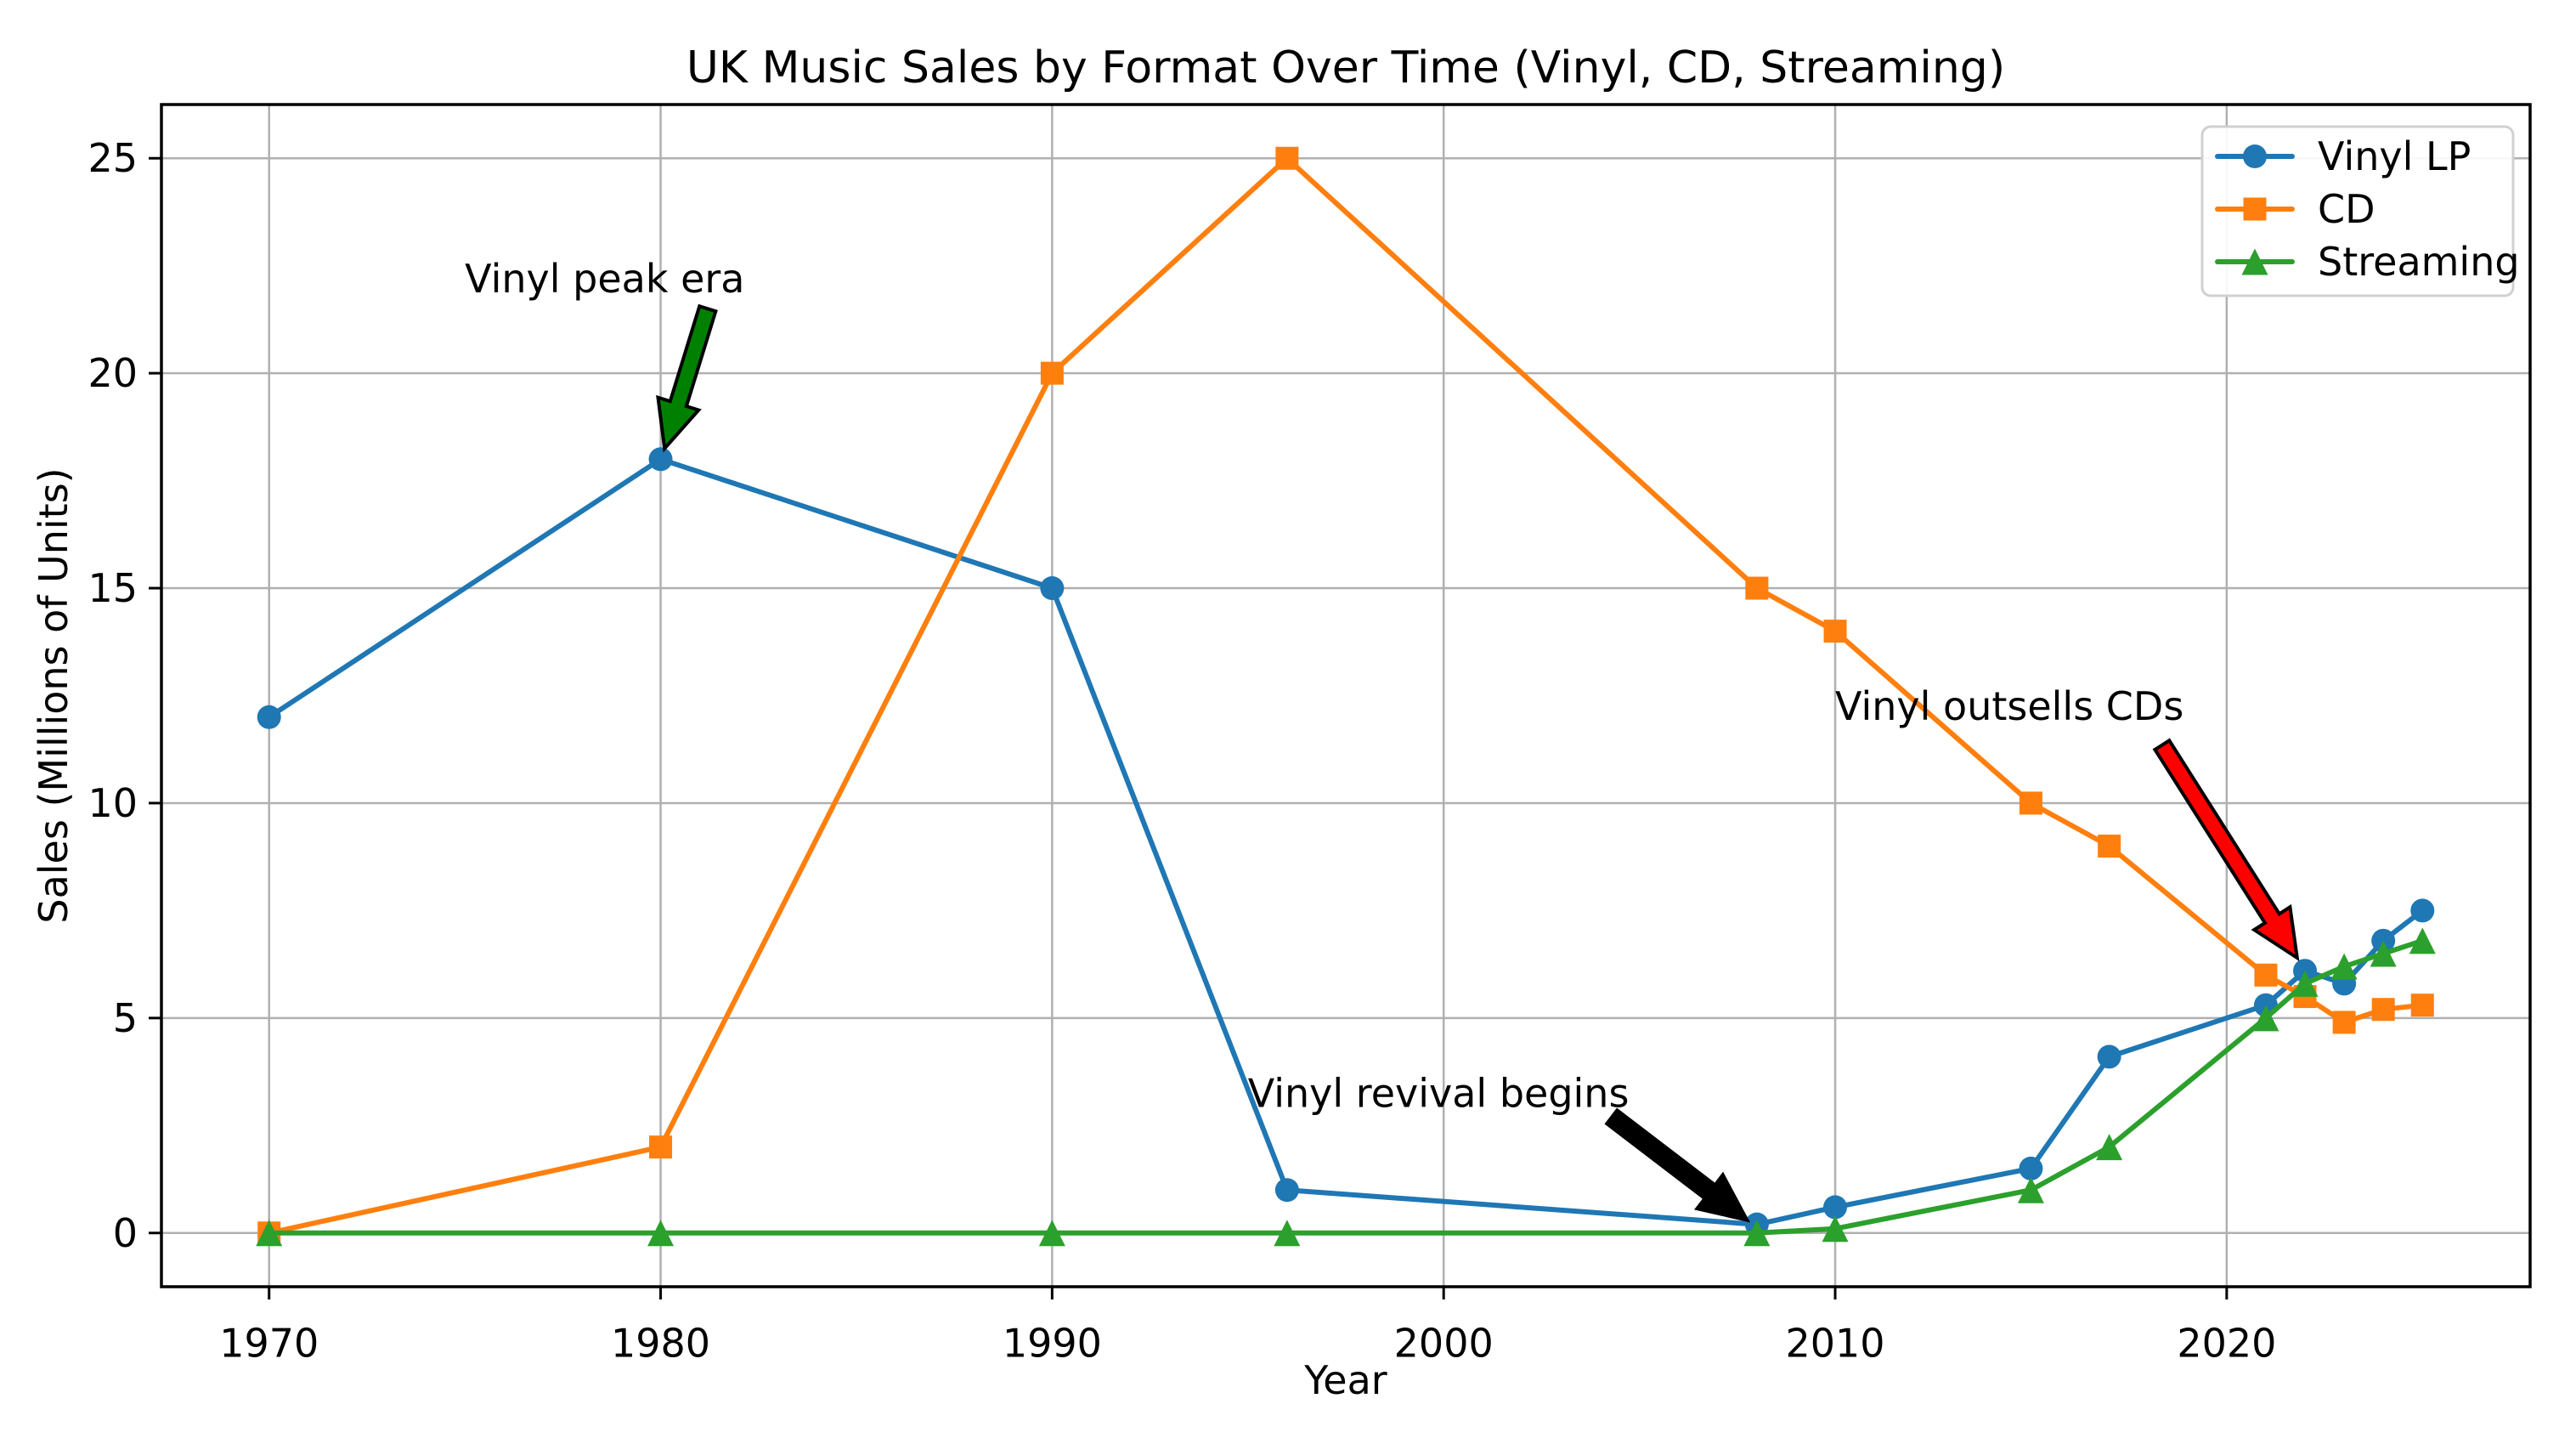 The height and width of the screenshot is (1455, 2576). Describe the element at coordinates (113, 158) in the screenshot. I see `y-tick-label: 25` at that location.